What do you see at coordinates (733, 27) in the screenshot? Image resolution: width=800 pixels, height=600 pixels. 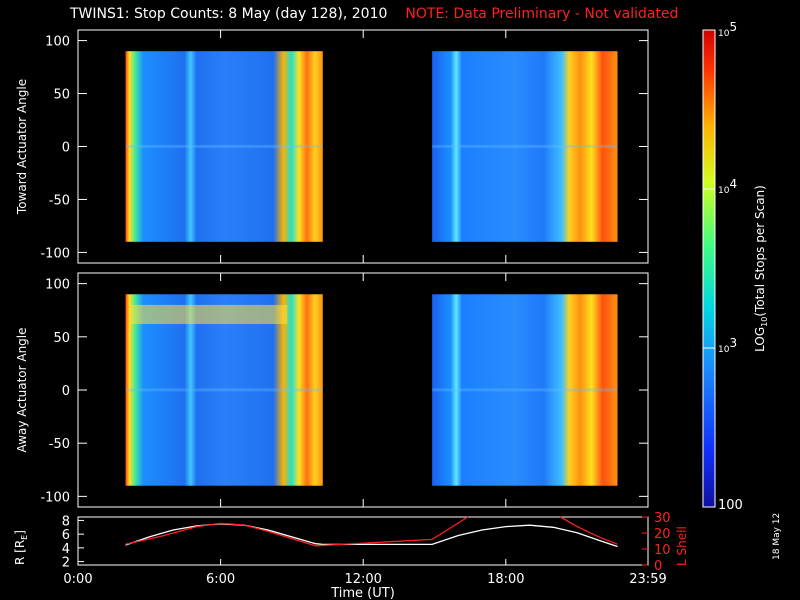 I see `colorbar-tick-exp: 5` at bounding box center [733, 27].